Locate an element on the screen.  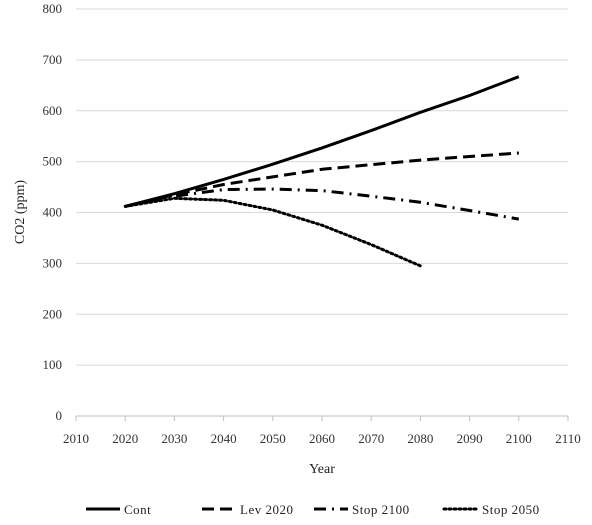
x-tick-label: 2020 is located at coordinates (125, 438).